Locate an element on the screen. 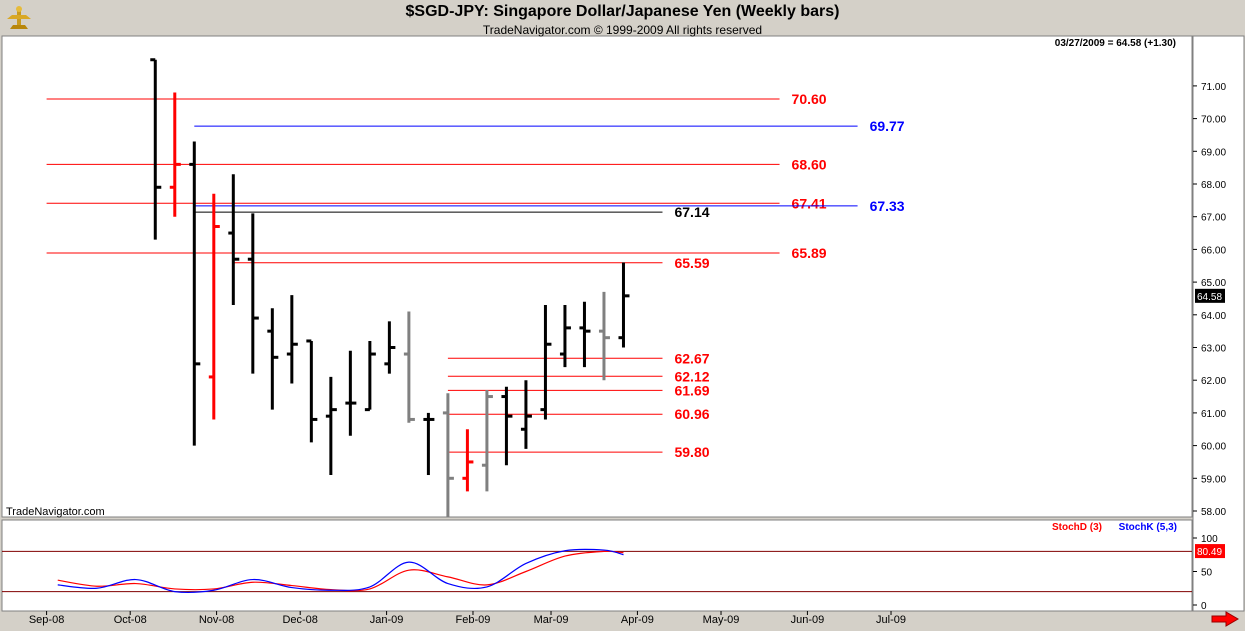 The width and height of the screenshot is (1245, 631). y-tick-label: 68.00 is located at coordinates (1213, 185).